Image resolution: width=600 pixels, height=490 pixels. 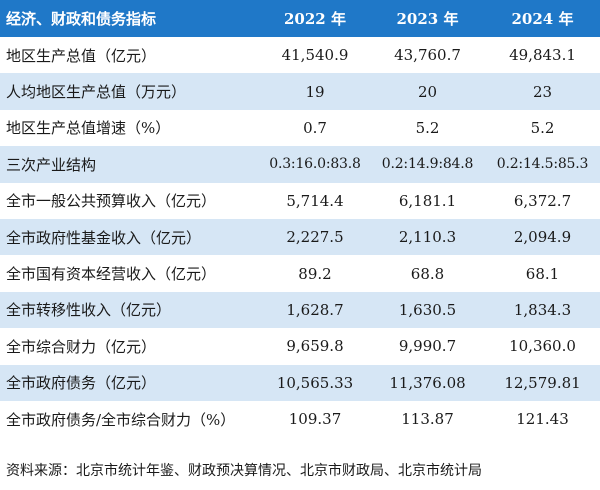 I want to click on header-indicator-label: 经济、财政和债务指标, so click(x=81, y=19).